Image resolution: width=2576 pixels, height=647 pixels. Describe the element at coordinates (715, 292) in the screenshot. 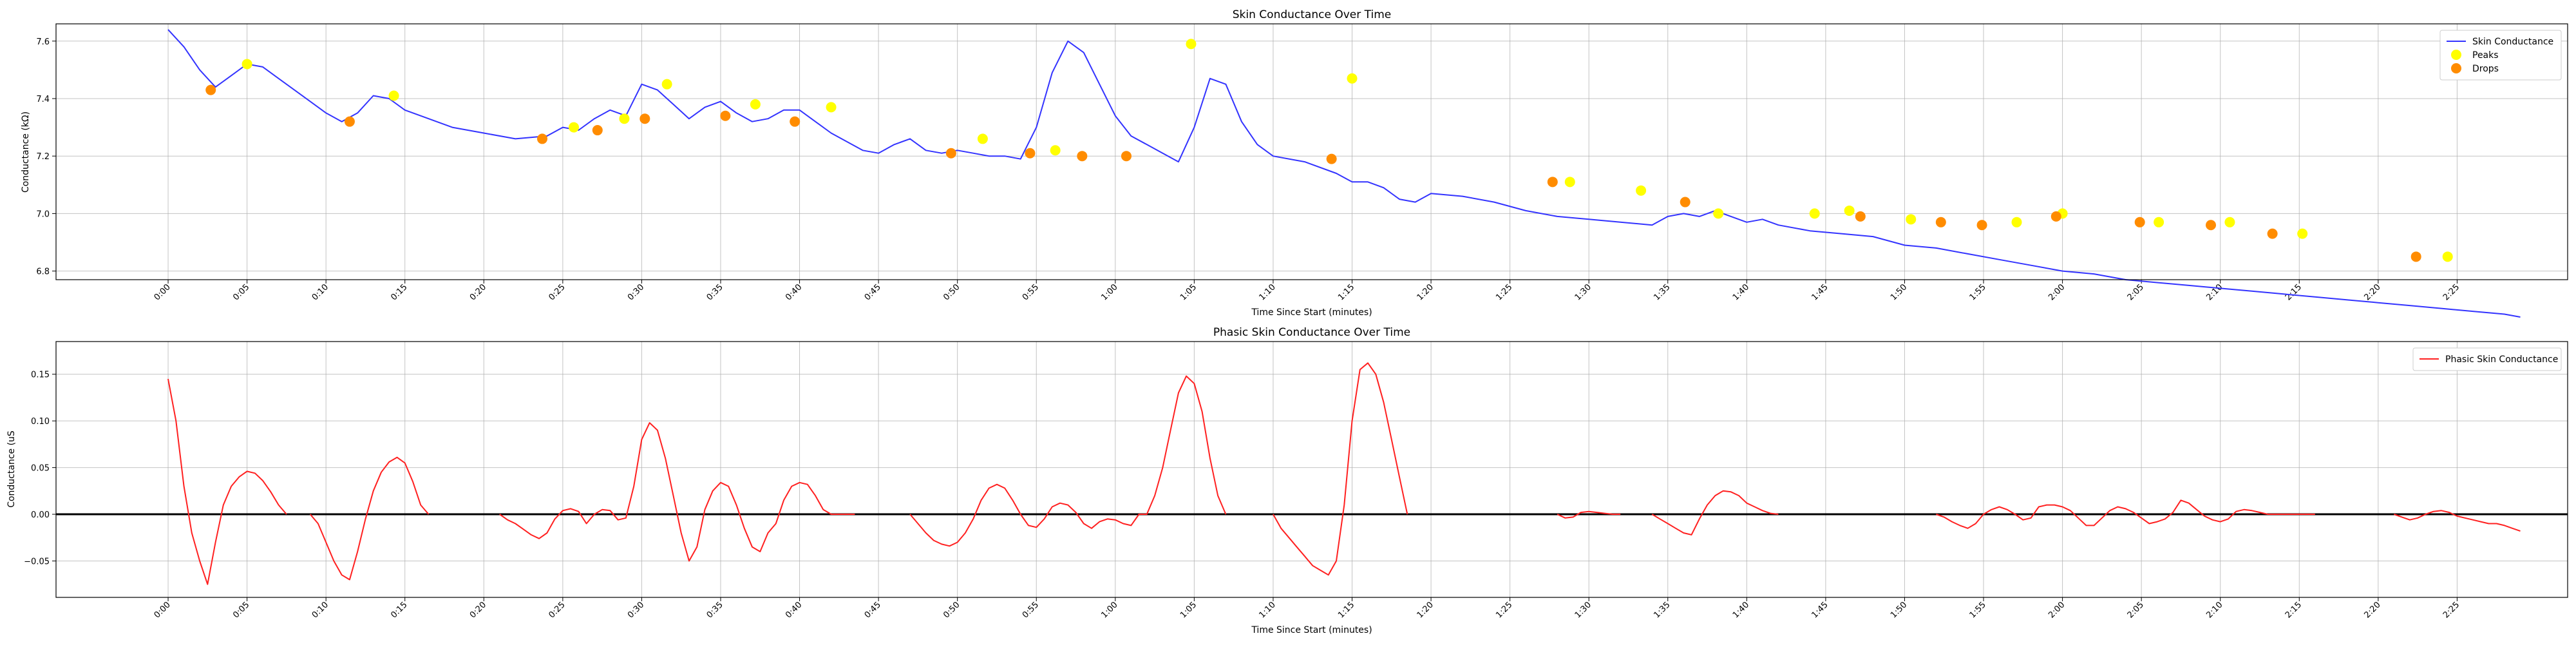

I see `x-tick-label: 0:35` at that location.